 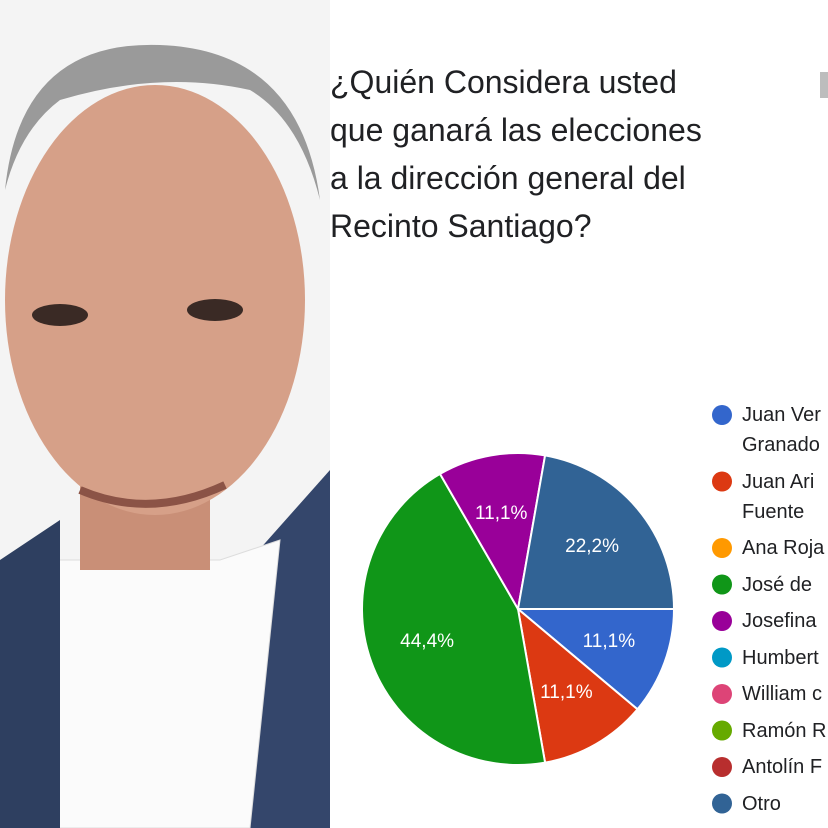 I want to click on slice-label: 22,2%, so click(x=592, y=546).